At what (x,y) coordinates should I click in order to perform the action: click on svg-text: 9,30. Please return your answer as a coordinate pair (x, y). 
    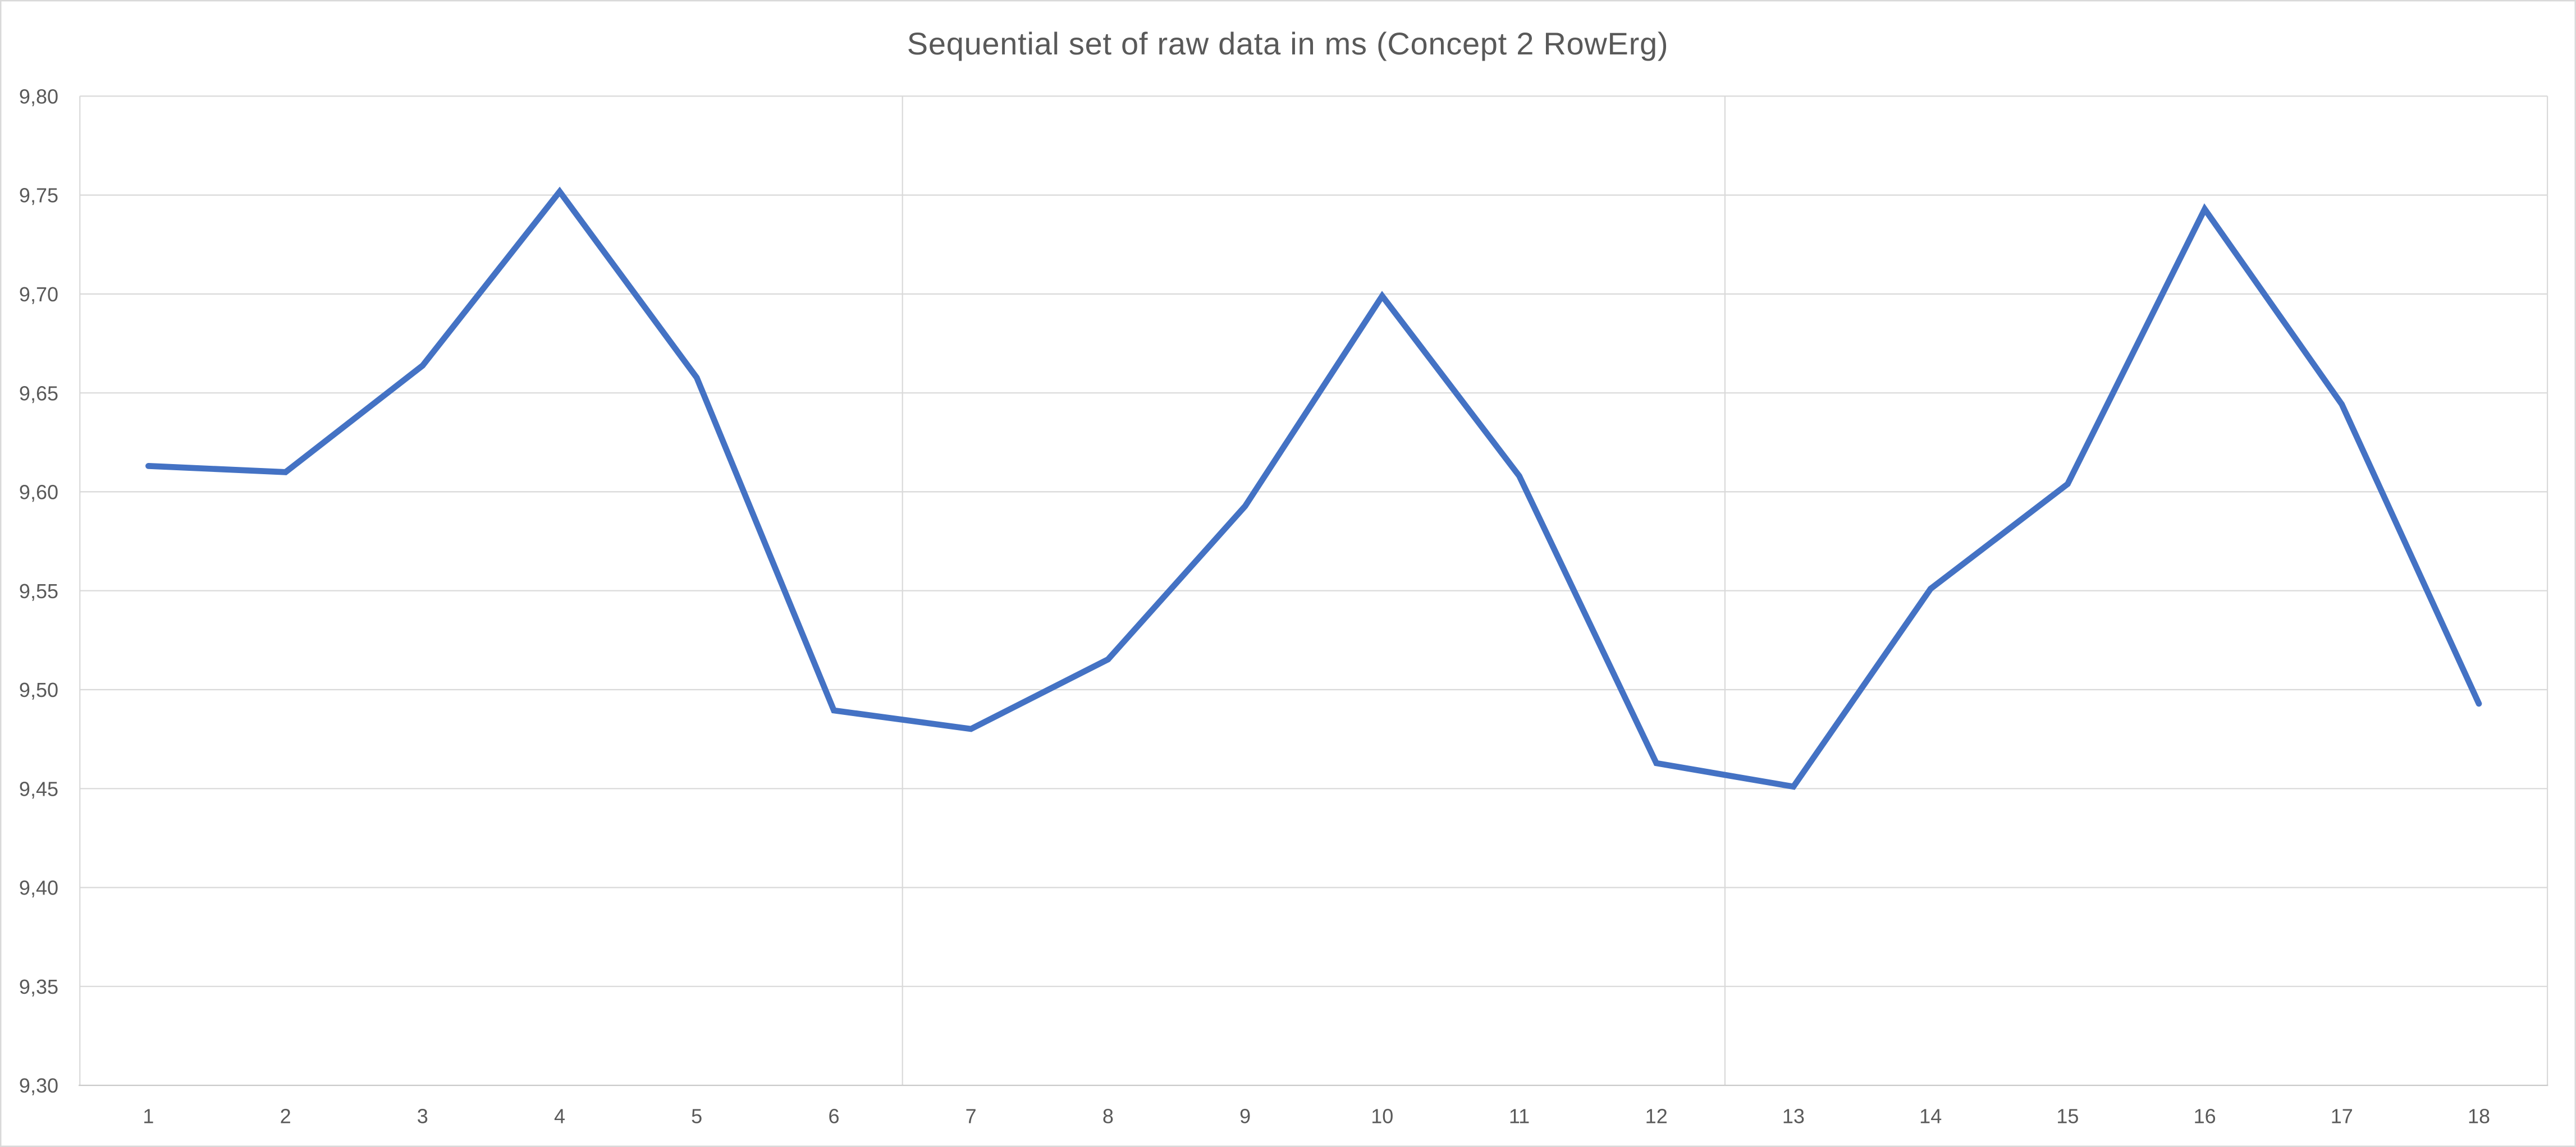
    Looking at the image, I should click on (38, 1085).